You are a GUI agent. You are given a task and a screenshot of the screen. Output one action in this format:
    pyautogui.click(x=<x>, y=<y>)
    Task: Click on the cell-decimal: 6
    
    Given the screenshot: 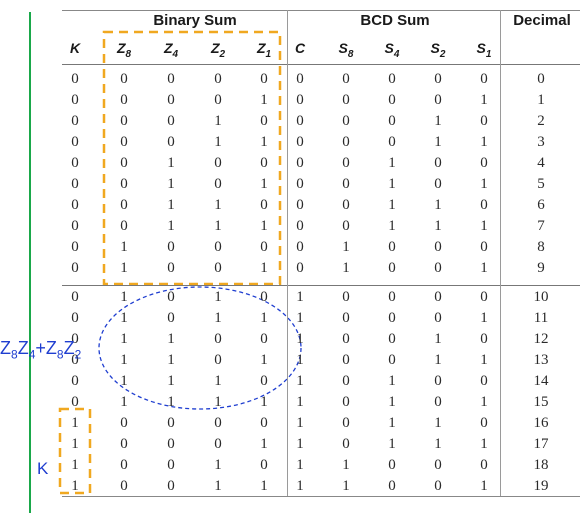 What is the action you would take?
    pyautogui.click(x=541, y=205)
    